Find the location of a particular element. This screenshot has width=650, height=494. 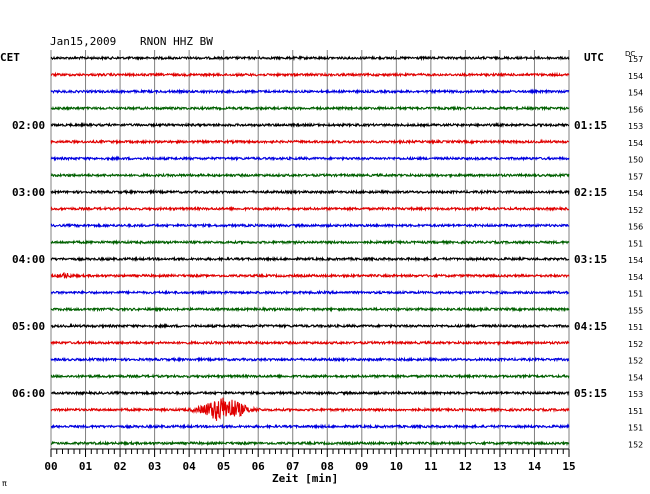

x-axis: 00 01 02 03 04 05 06 07 08 09 10 11 12 13 14 15 is located at coordinates (310, 460).